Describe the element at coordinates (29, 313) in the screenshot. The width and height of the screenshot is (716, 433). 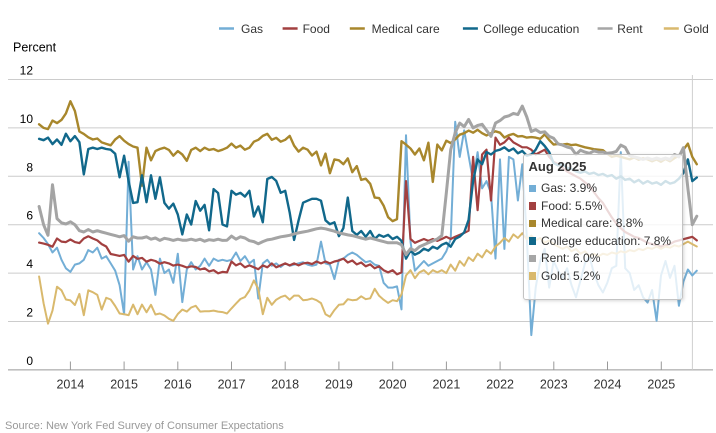
I see `svg-text: 2` at that location.